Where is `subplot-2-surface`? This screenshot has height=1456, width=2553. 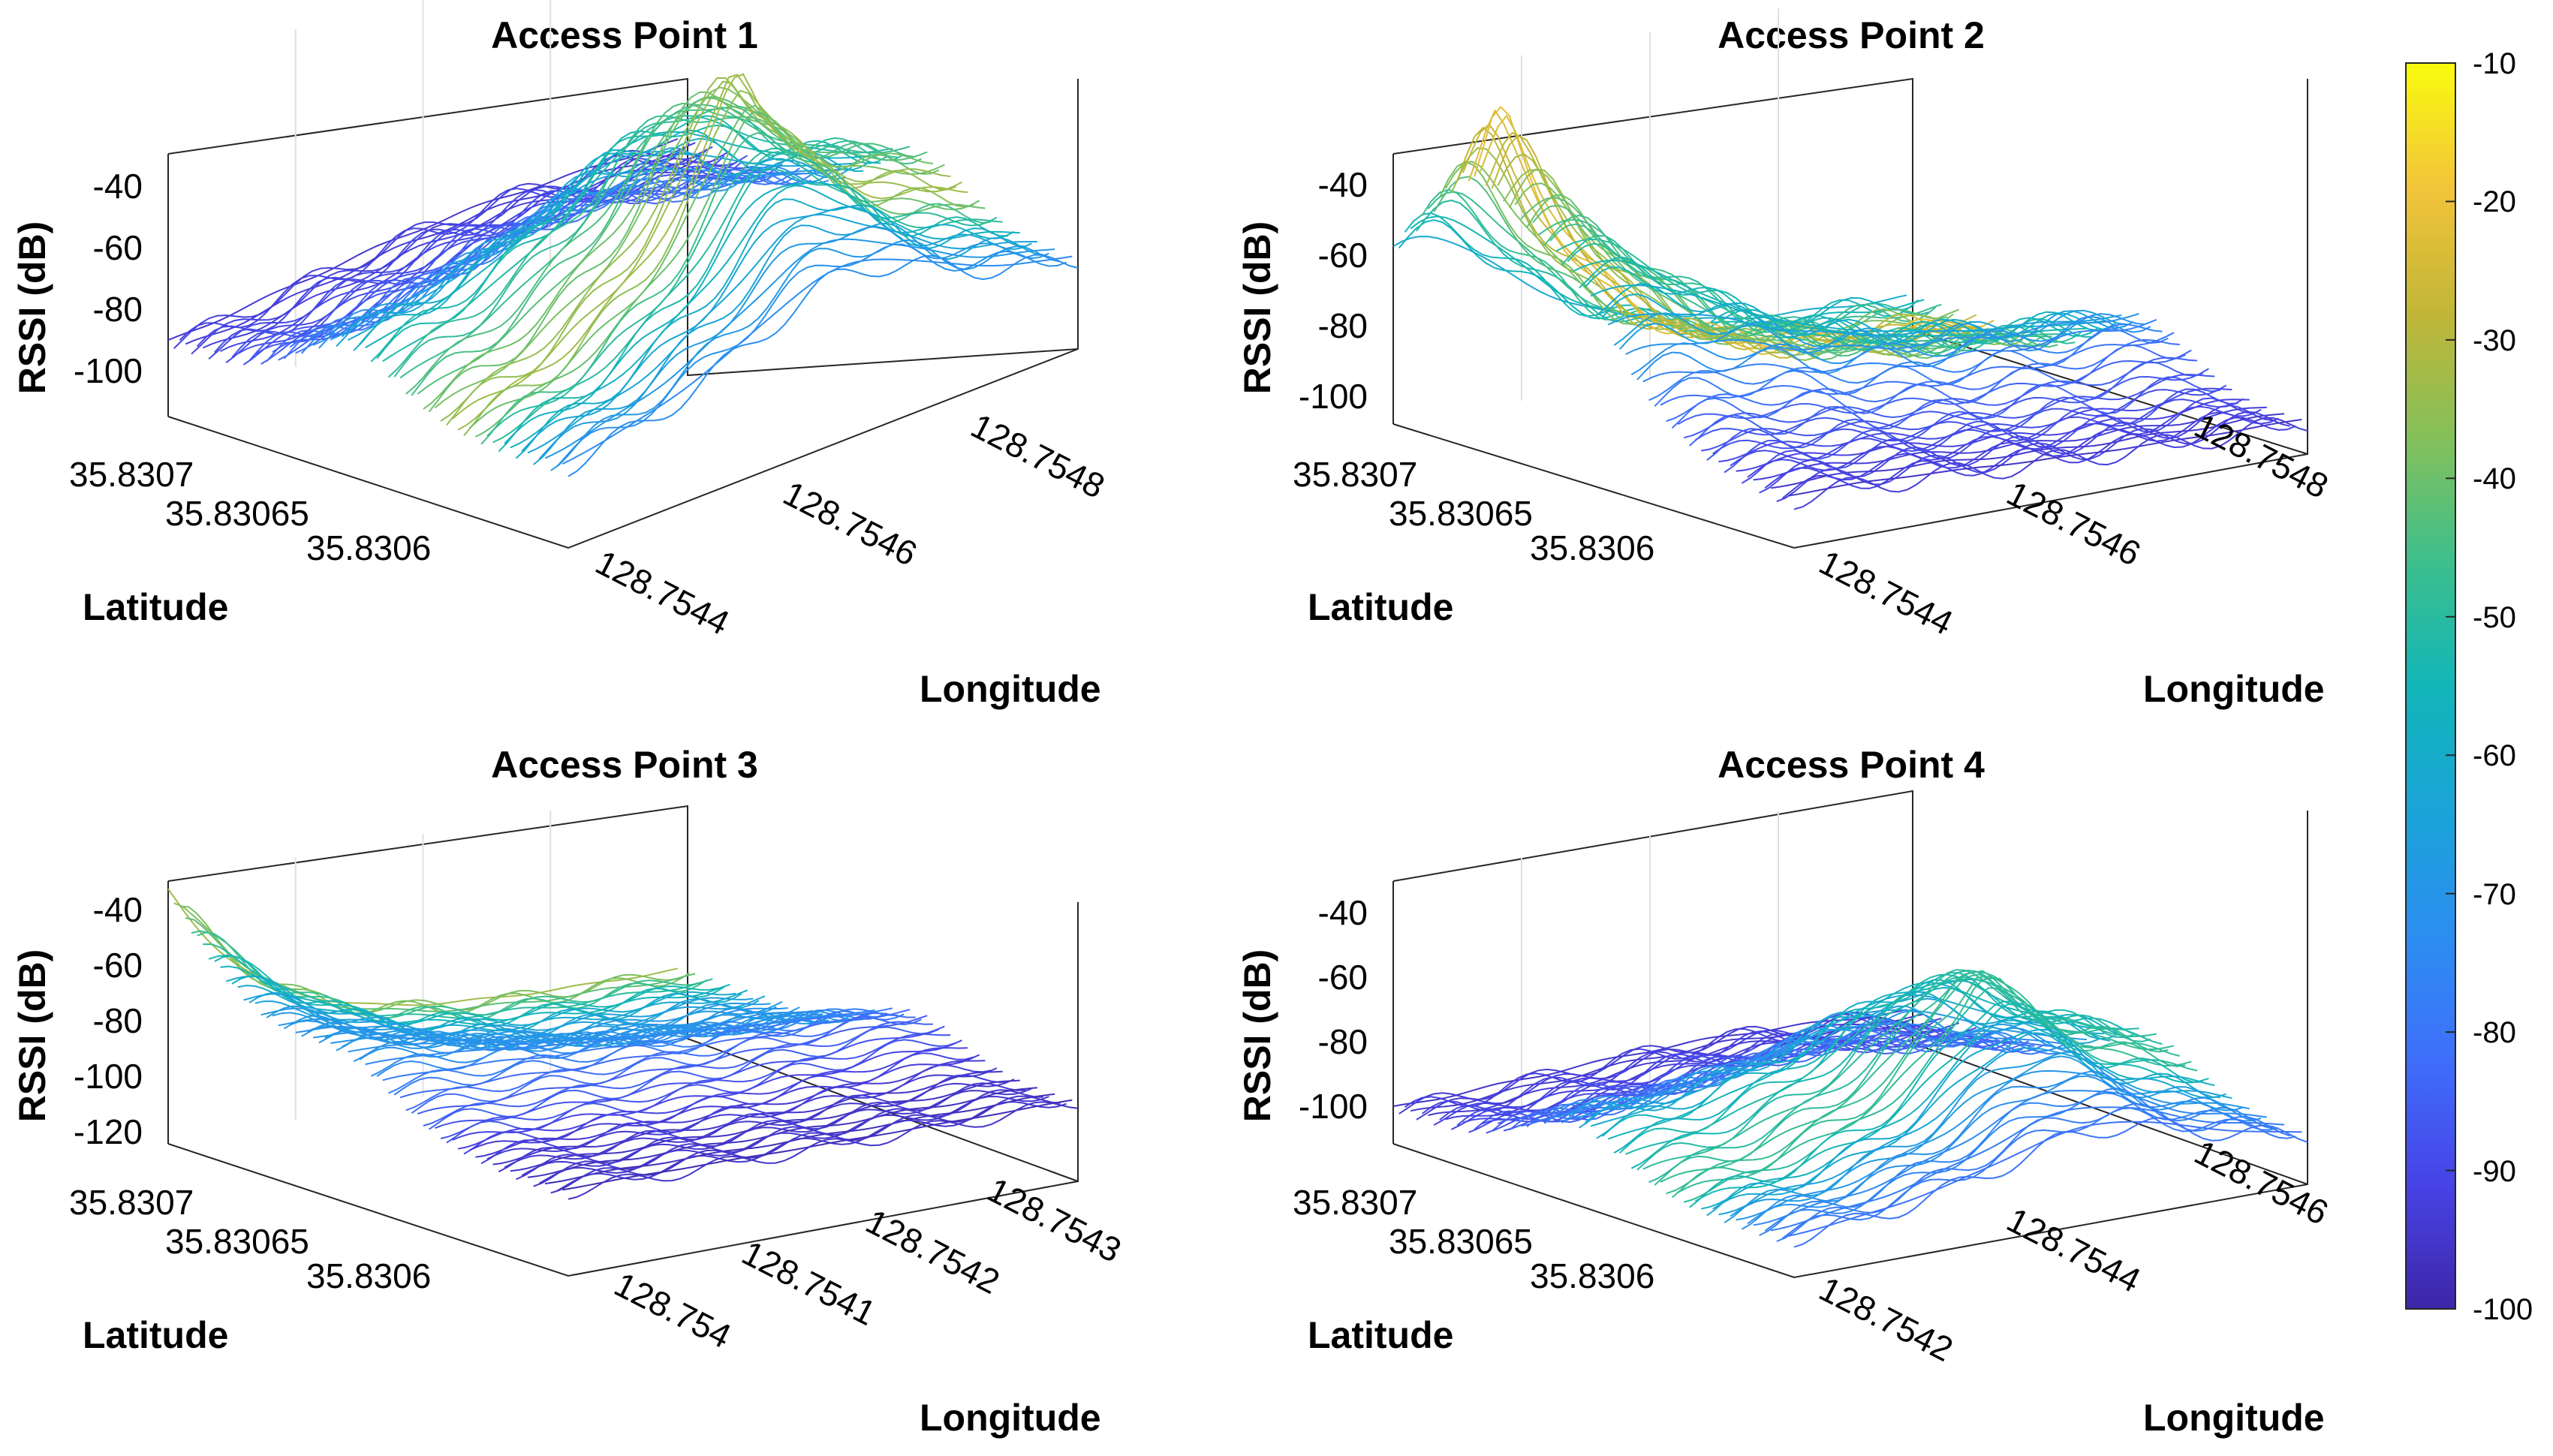
subplot-2-surface is located at coordinates (1850, 308).